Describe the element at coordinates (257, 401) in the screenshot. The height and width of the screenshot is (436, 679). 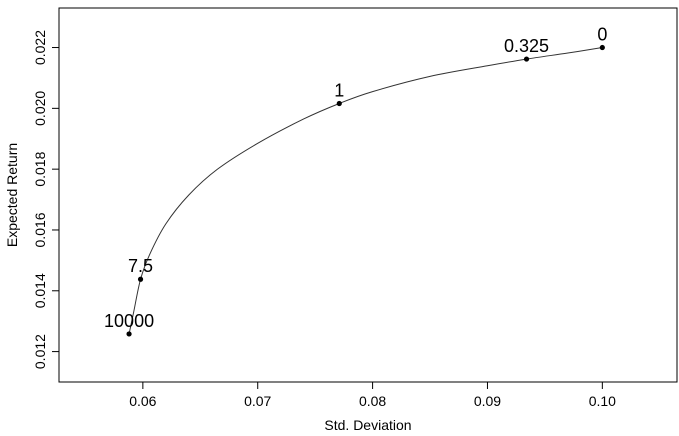
I see `x-tick-label: 0.07` at that location.